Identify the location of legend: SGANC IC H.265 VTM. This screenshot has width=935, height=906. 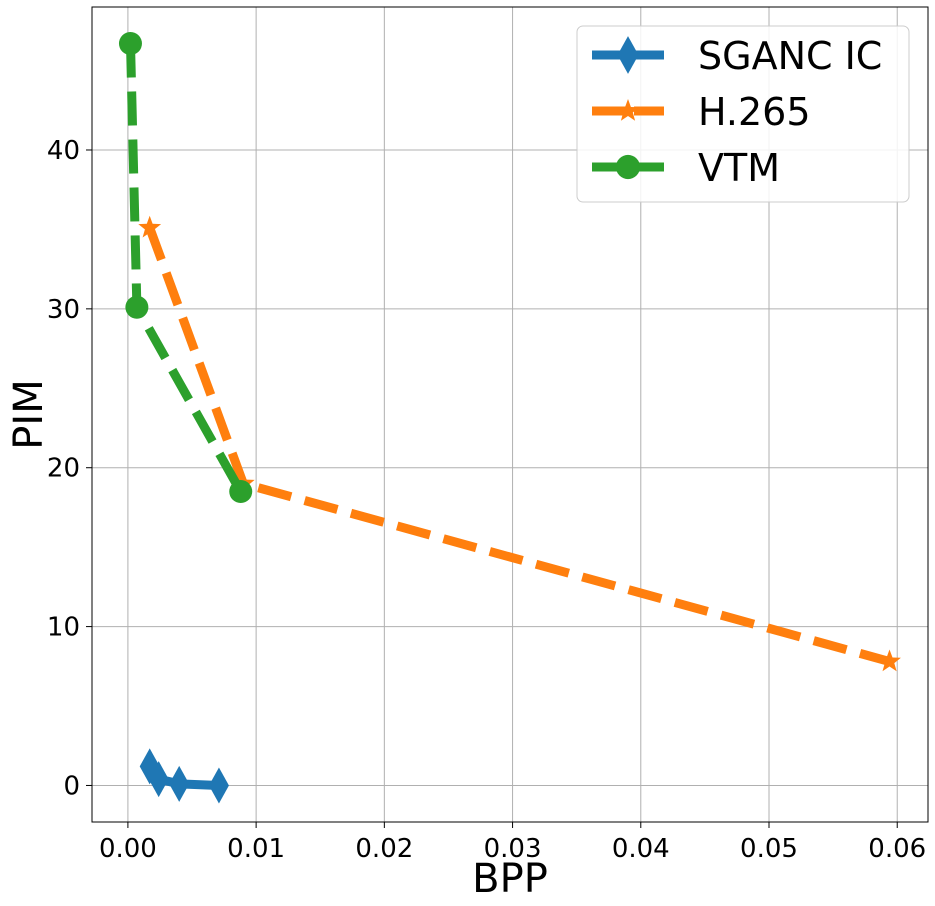
(743, 114).